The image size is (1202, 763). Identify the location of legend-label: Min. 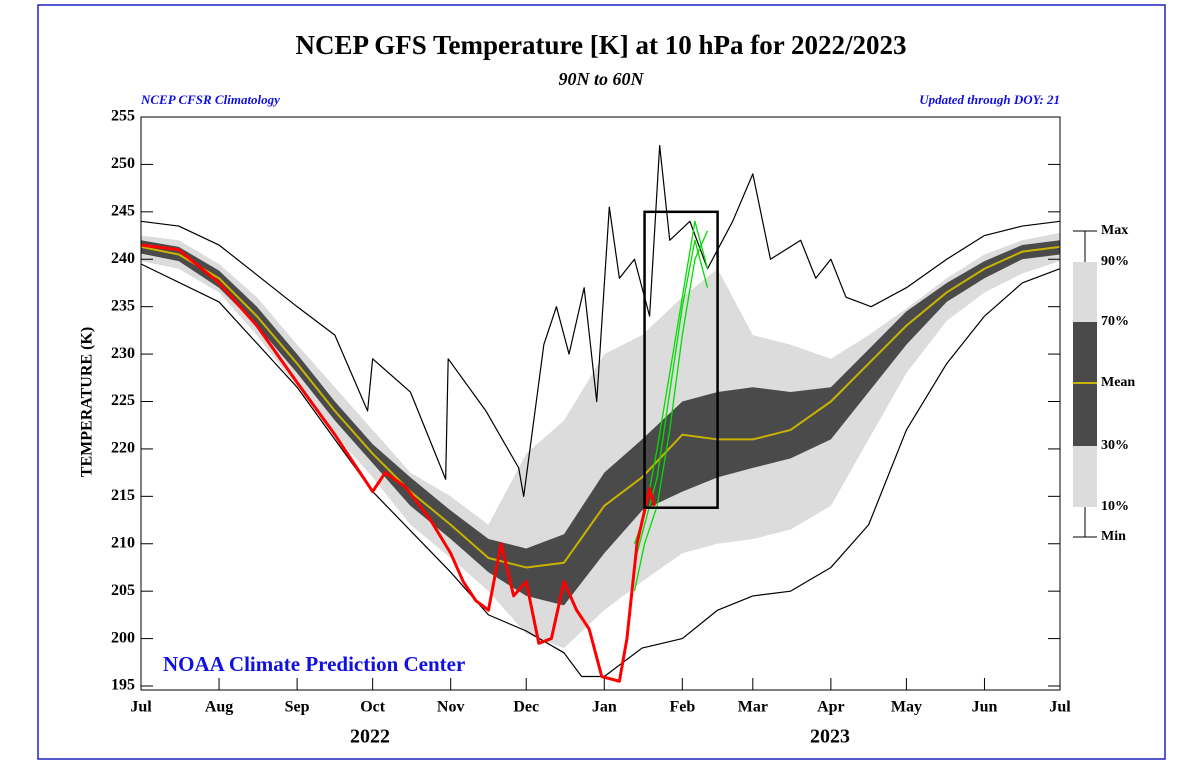
(1113, 536).